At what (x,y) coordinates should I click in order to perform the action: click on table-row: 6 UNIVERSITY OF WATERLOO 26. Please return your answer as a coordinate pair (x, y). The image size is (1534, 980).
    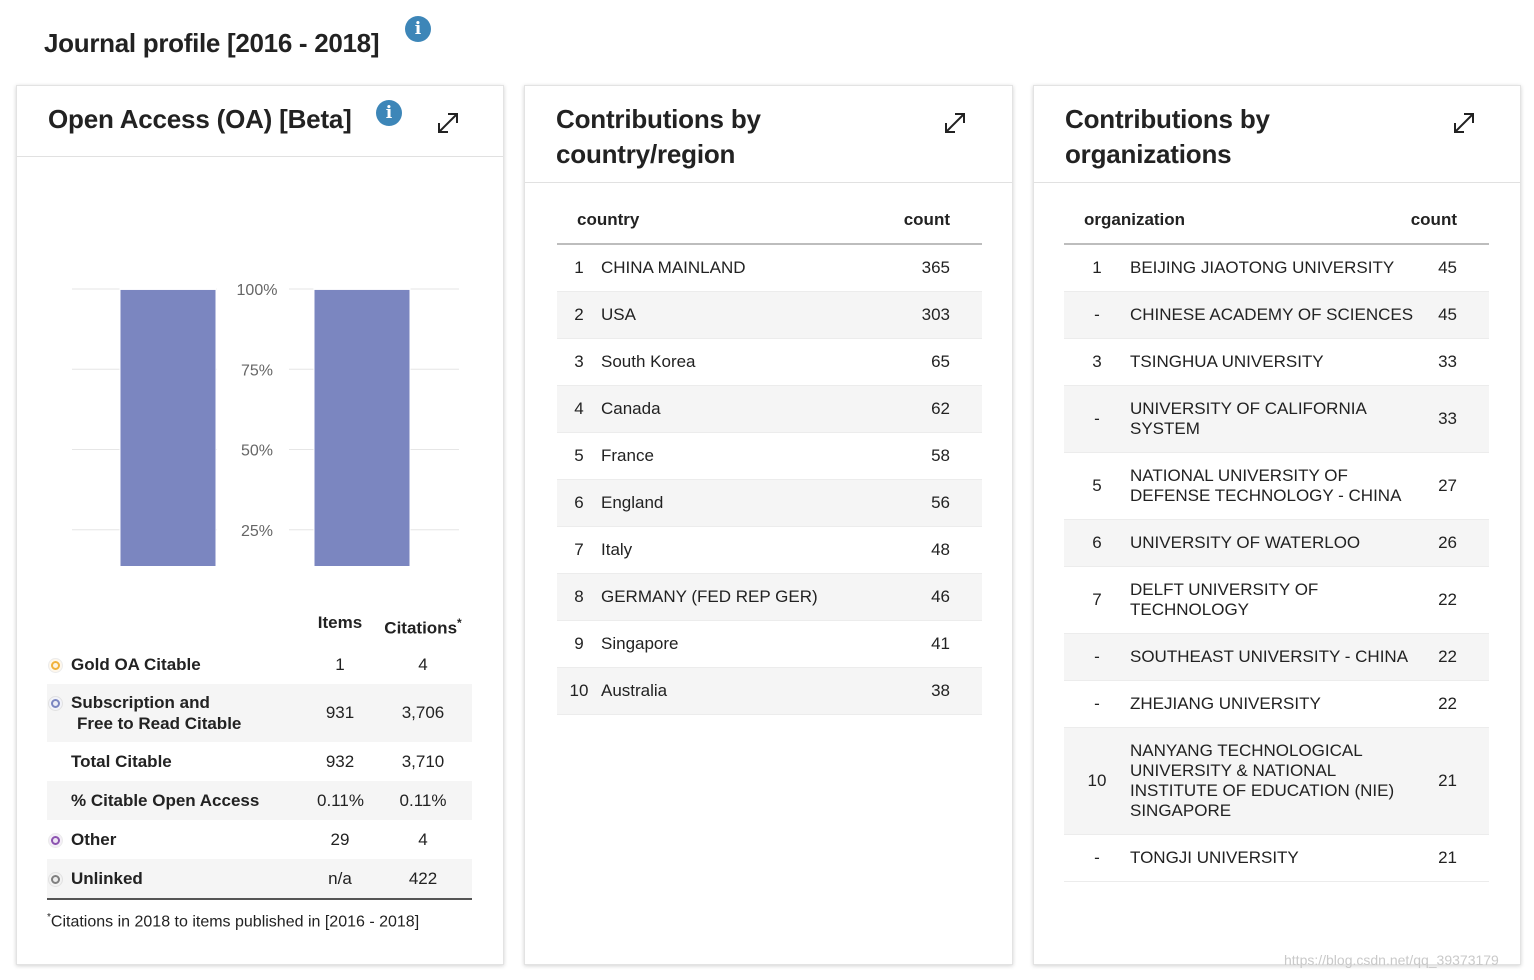
    Looking at the image, I should click on (1276, 543).